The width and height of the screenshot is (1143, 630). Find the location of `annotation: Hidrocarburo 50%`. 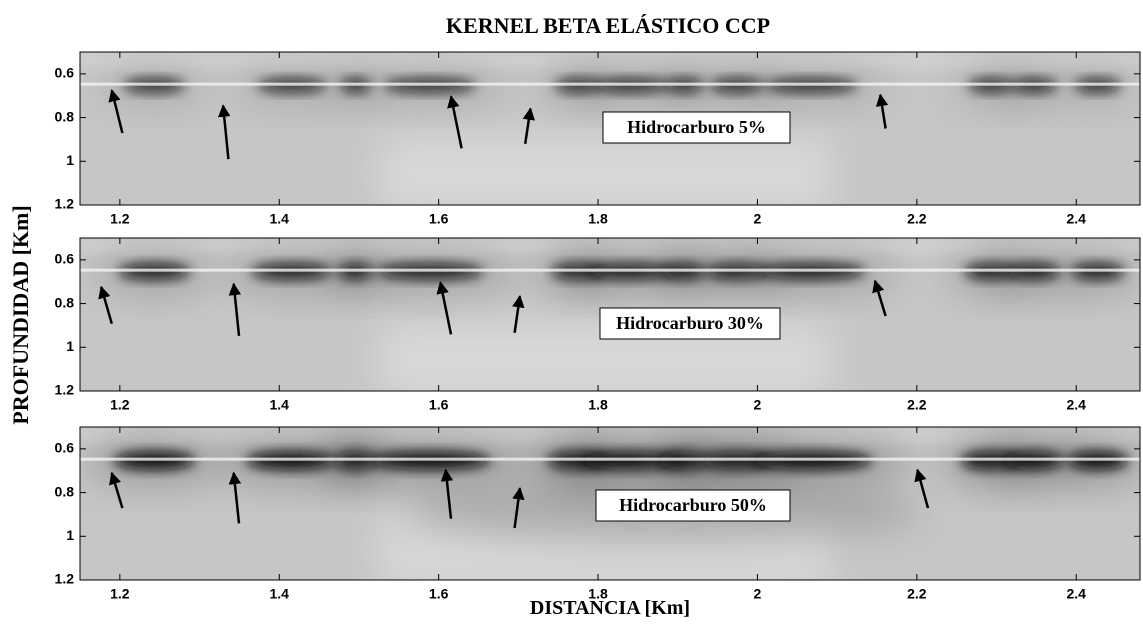

annotation: Hidrocarburo 50% is located at coordinates (693, 505).